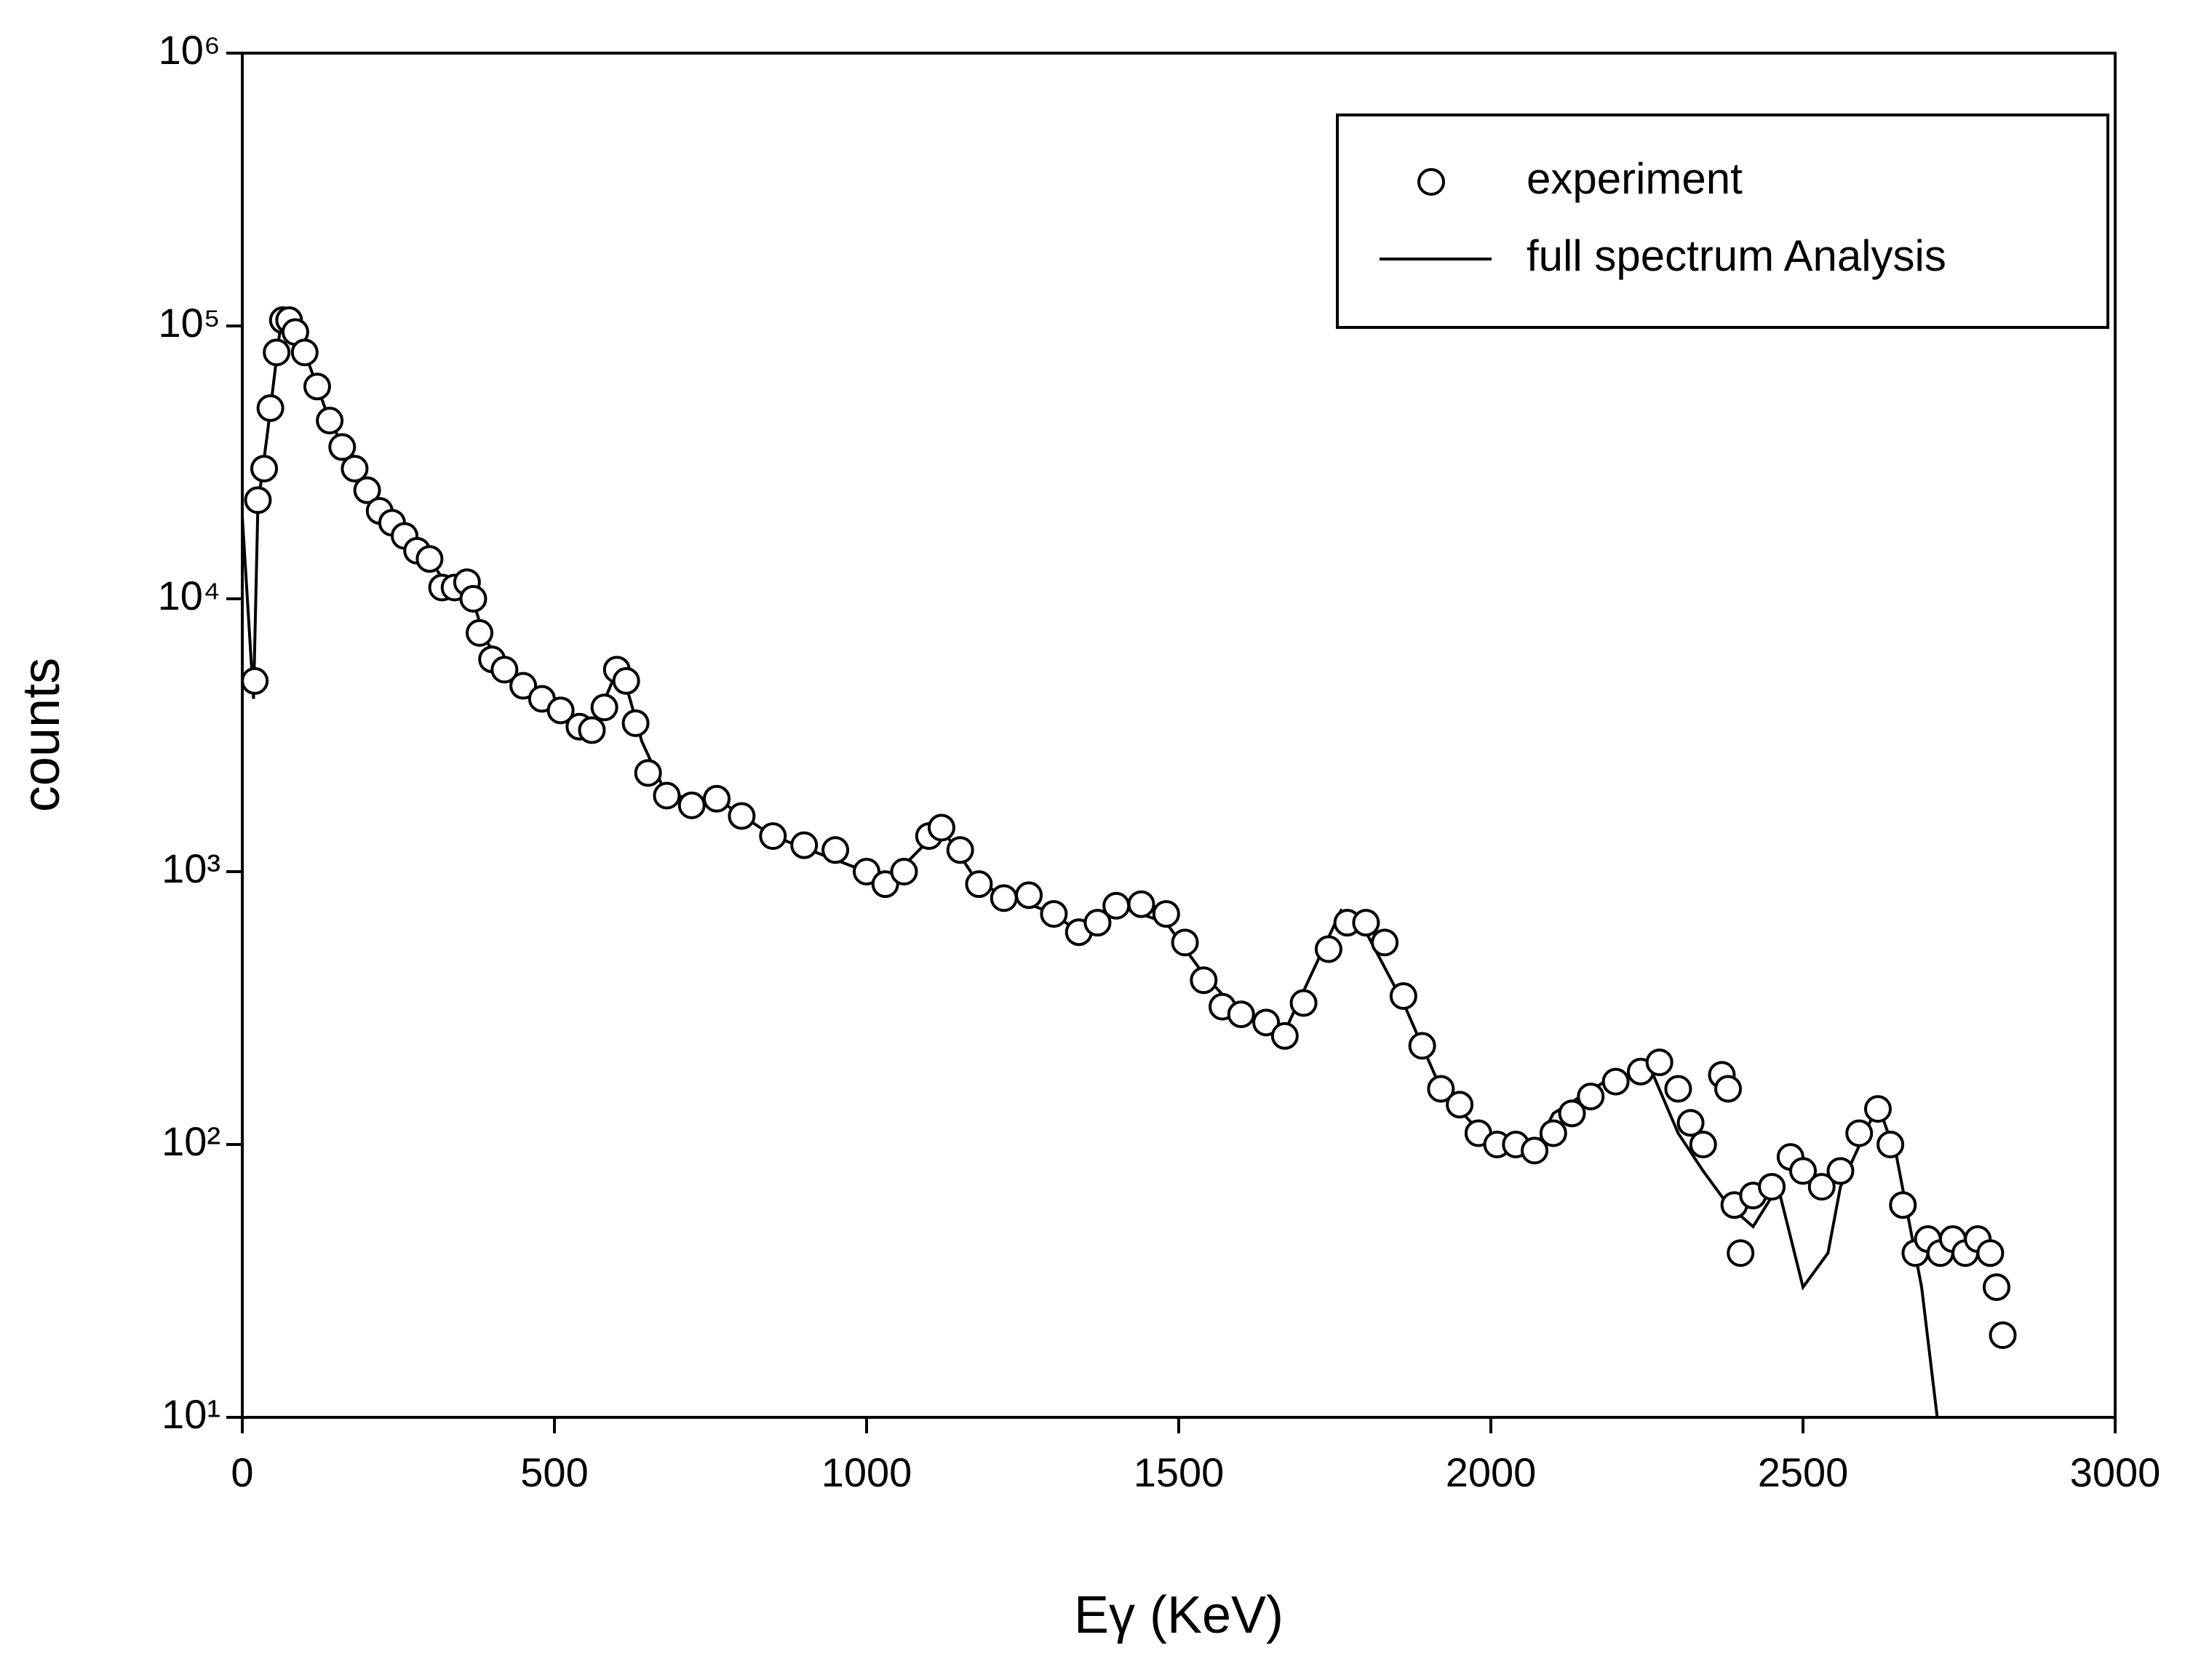 This screenshot has height=1680, width=2185. I want to click on legend-label: experiment, so click(1635, 178).